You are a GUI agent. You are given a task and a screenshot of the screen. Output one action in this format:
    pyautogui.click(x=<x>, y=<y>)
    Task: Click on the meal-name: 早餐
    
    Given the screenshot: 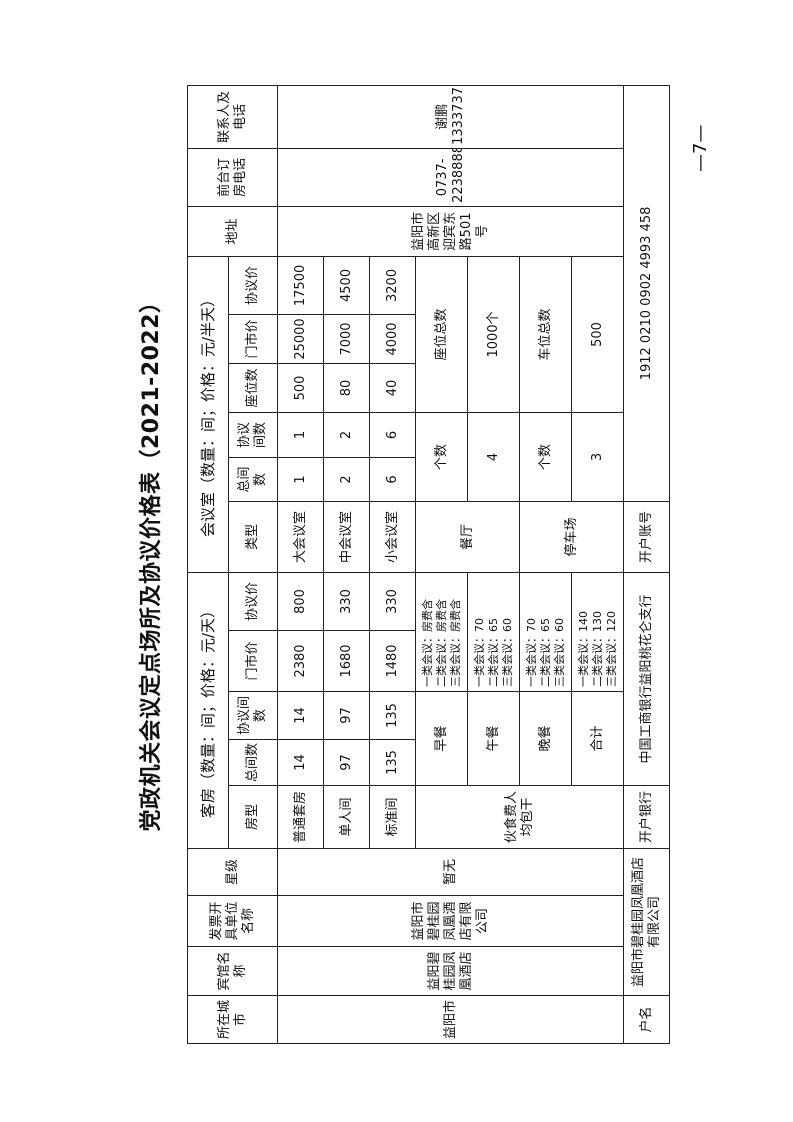 What is the action you would take?
    pyautogui.click(x=441, y=738)
    